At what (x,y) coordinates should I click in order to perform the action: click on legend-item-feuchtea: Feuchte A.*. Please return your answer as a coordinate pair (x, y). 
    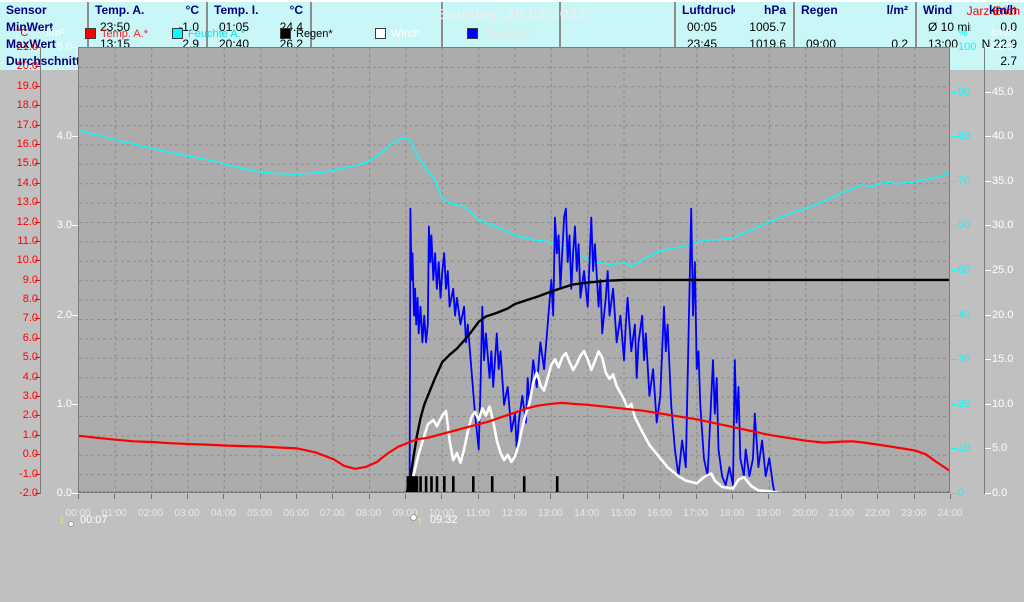
    Looking at the image, I should click on (208, 34).